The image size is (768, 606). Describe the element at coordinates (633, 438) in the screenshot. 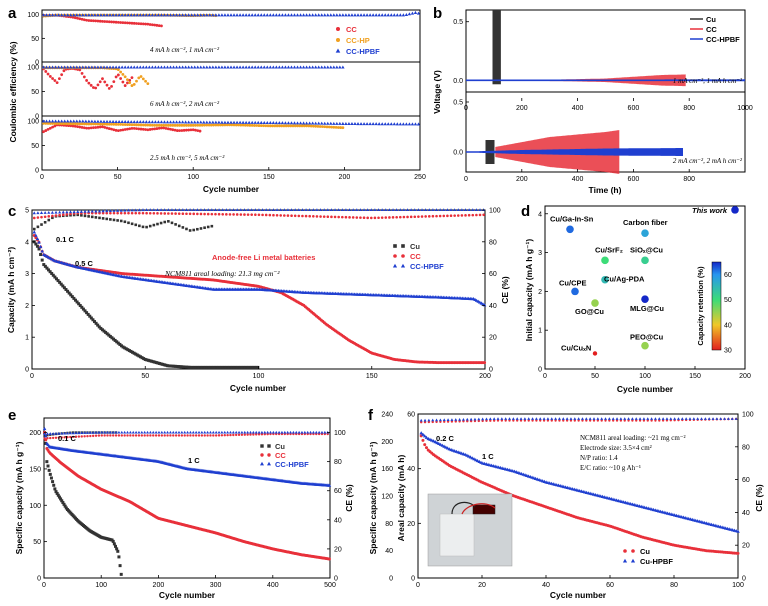

I see `cell-info-text: NCM811 areal loading: ~21 mg cm⁻²` at that location.